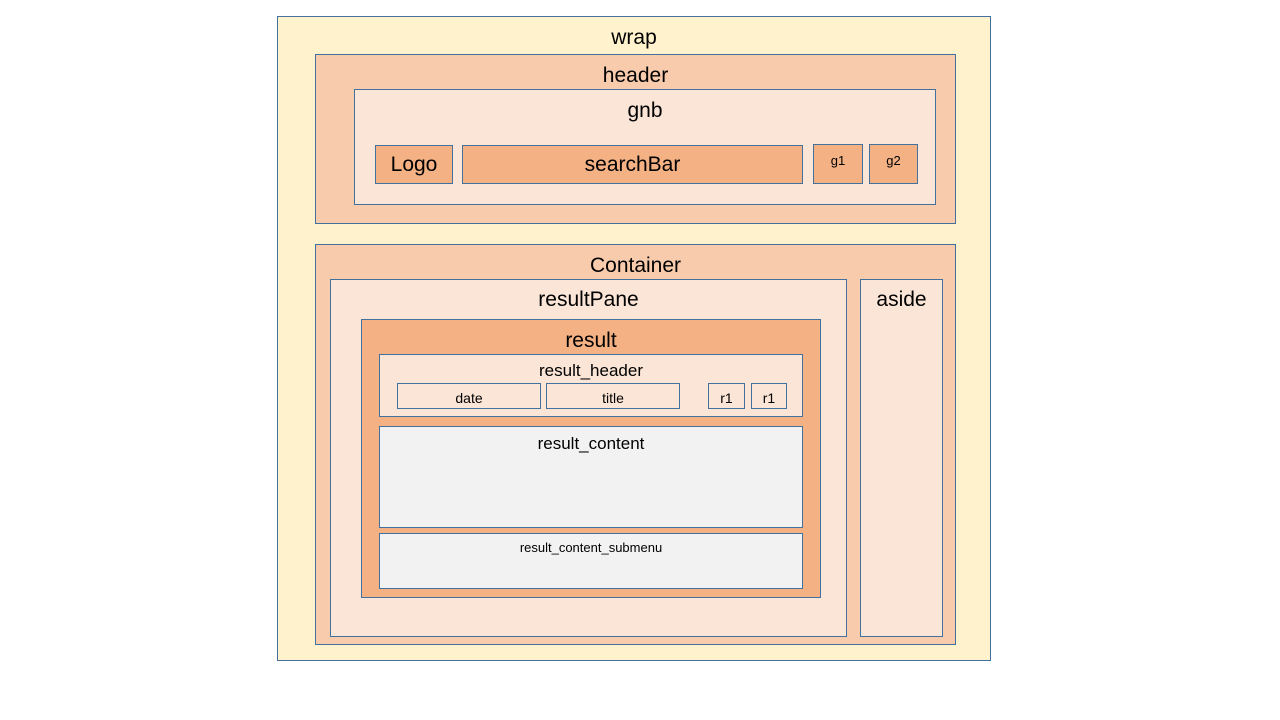  What do you see at coordinates (645, 110) in the screenshot?
I see `gnb-label: gnb` at bounding box center [645, 110].